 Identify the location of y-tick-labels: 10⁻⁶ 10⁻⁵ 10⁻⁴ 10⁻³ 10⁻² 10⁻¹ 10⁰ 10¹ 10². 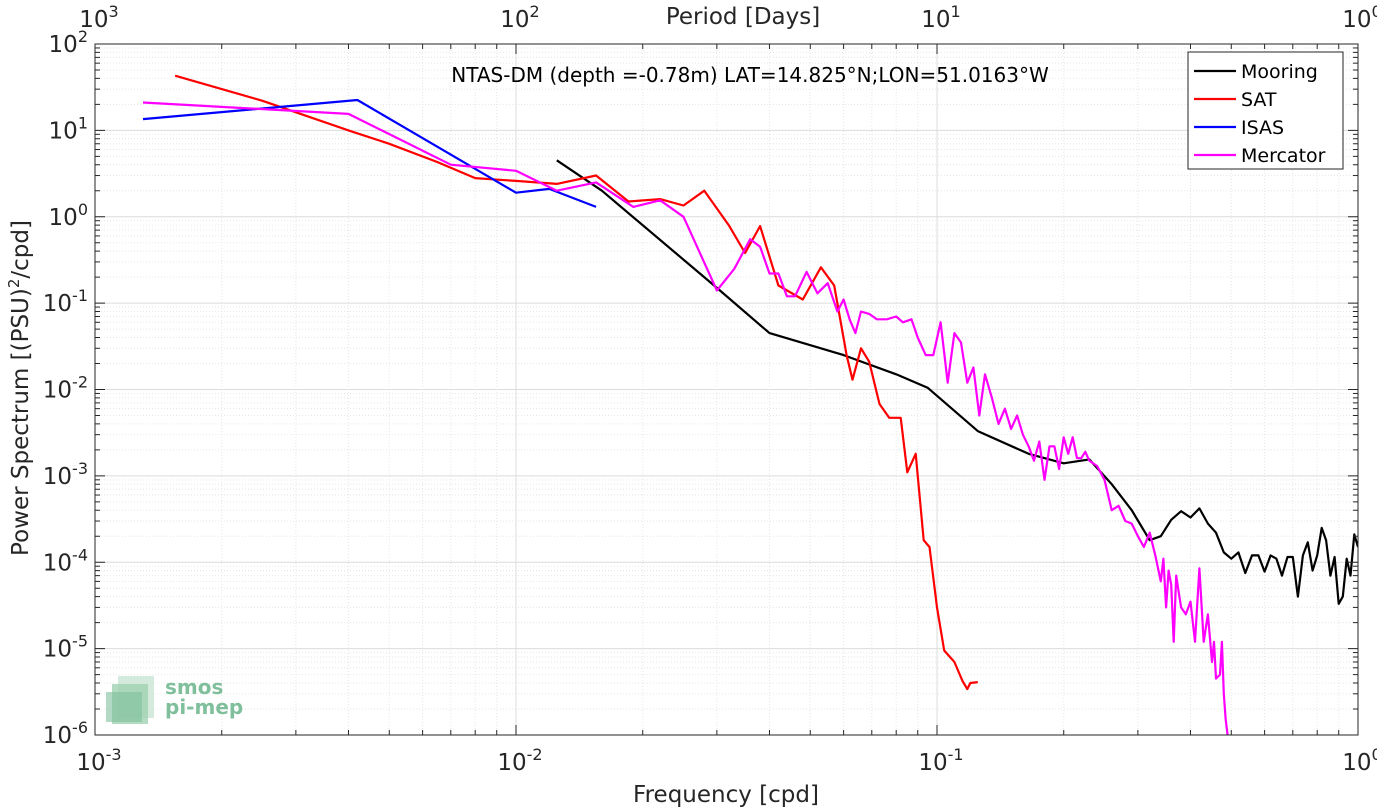
(65, 388).